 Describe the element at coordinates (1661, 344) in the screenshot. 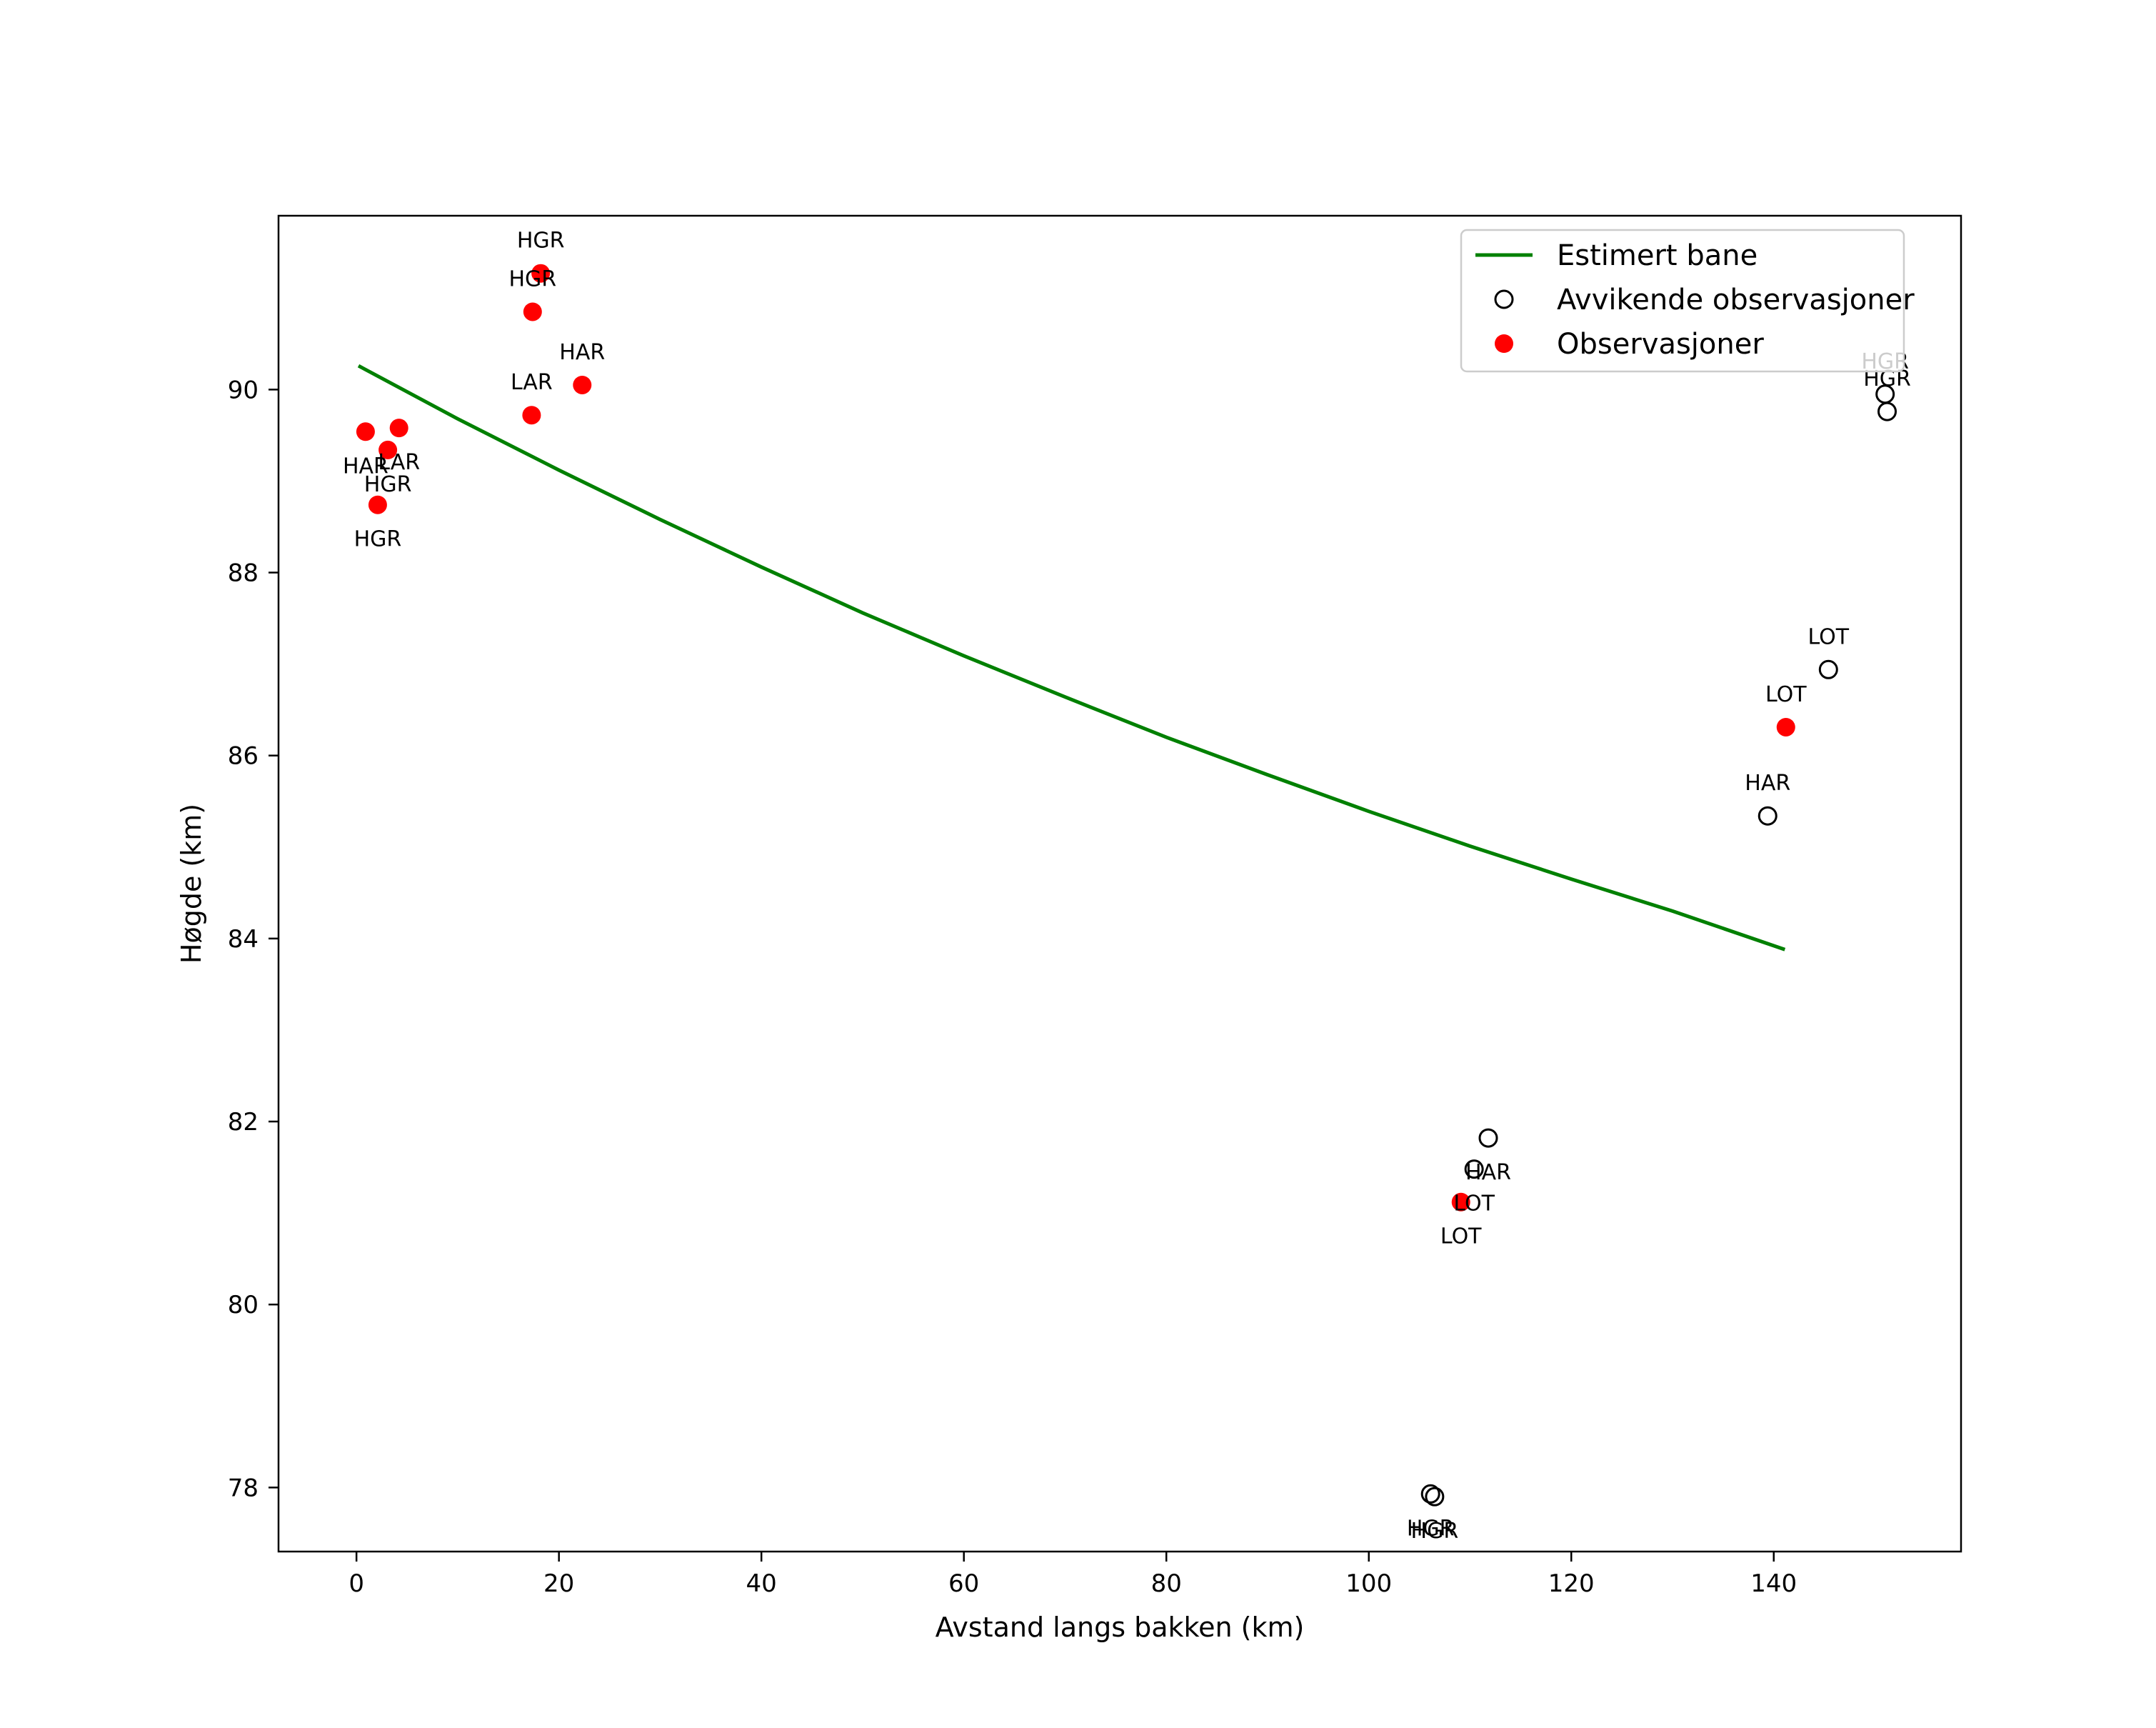

I see `legend-label-observations: Observasjoner` at that location.